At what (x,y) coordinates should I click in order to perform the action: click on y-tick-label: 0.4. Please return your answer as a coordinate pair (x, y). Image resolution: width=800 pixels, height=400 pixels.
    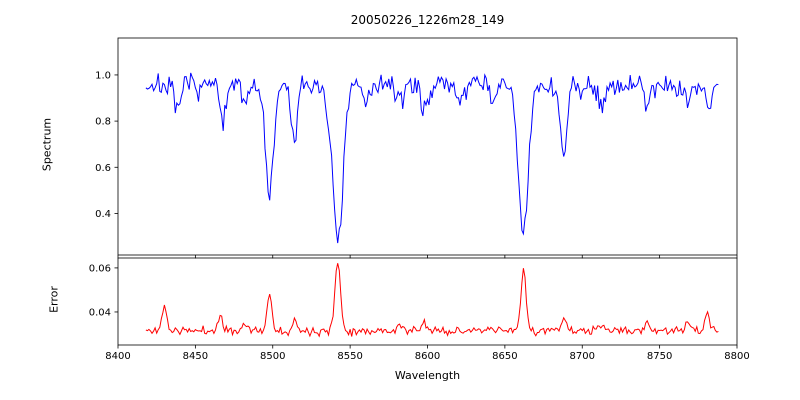
    Looking at the image, I should click on (103, 214).